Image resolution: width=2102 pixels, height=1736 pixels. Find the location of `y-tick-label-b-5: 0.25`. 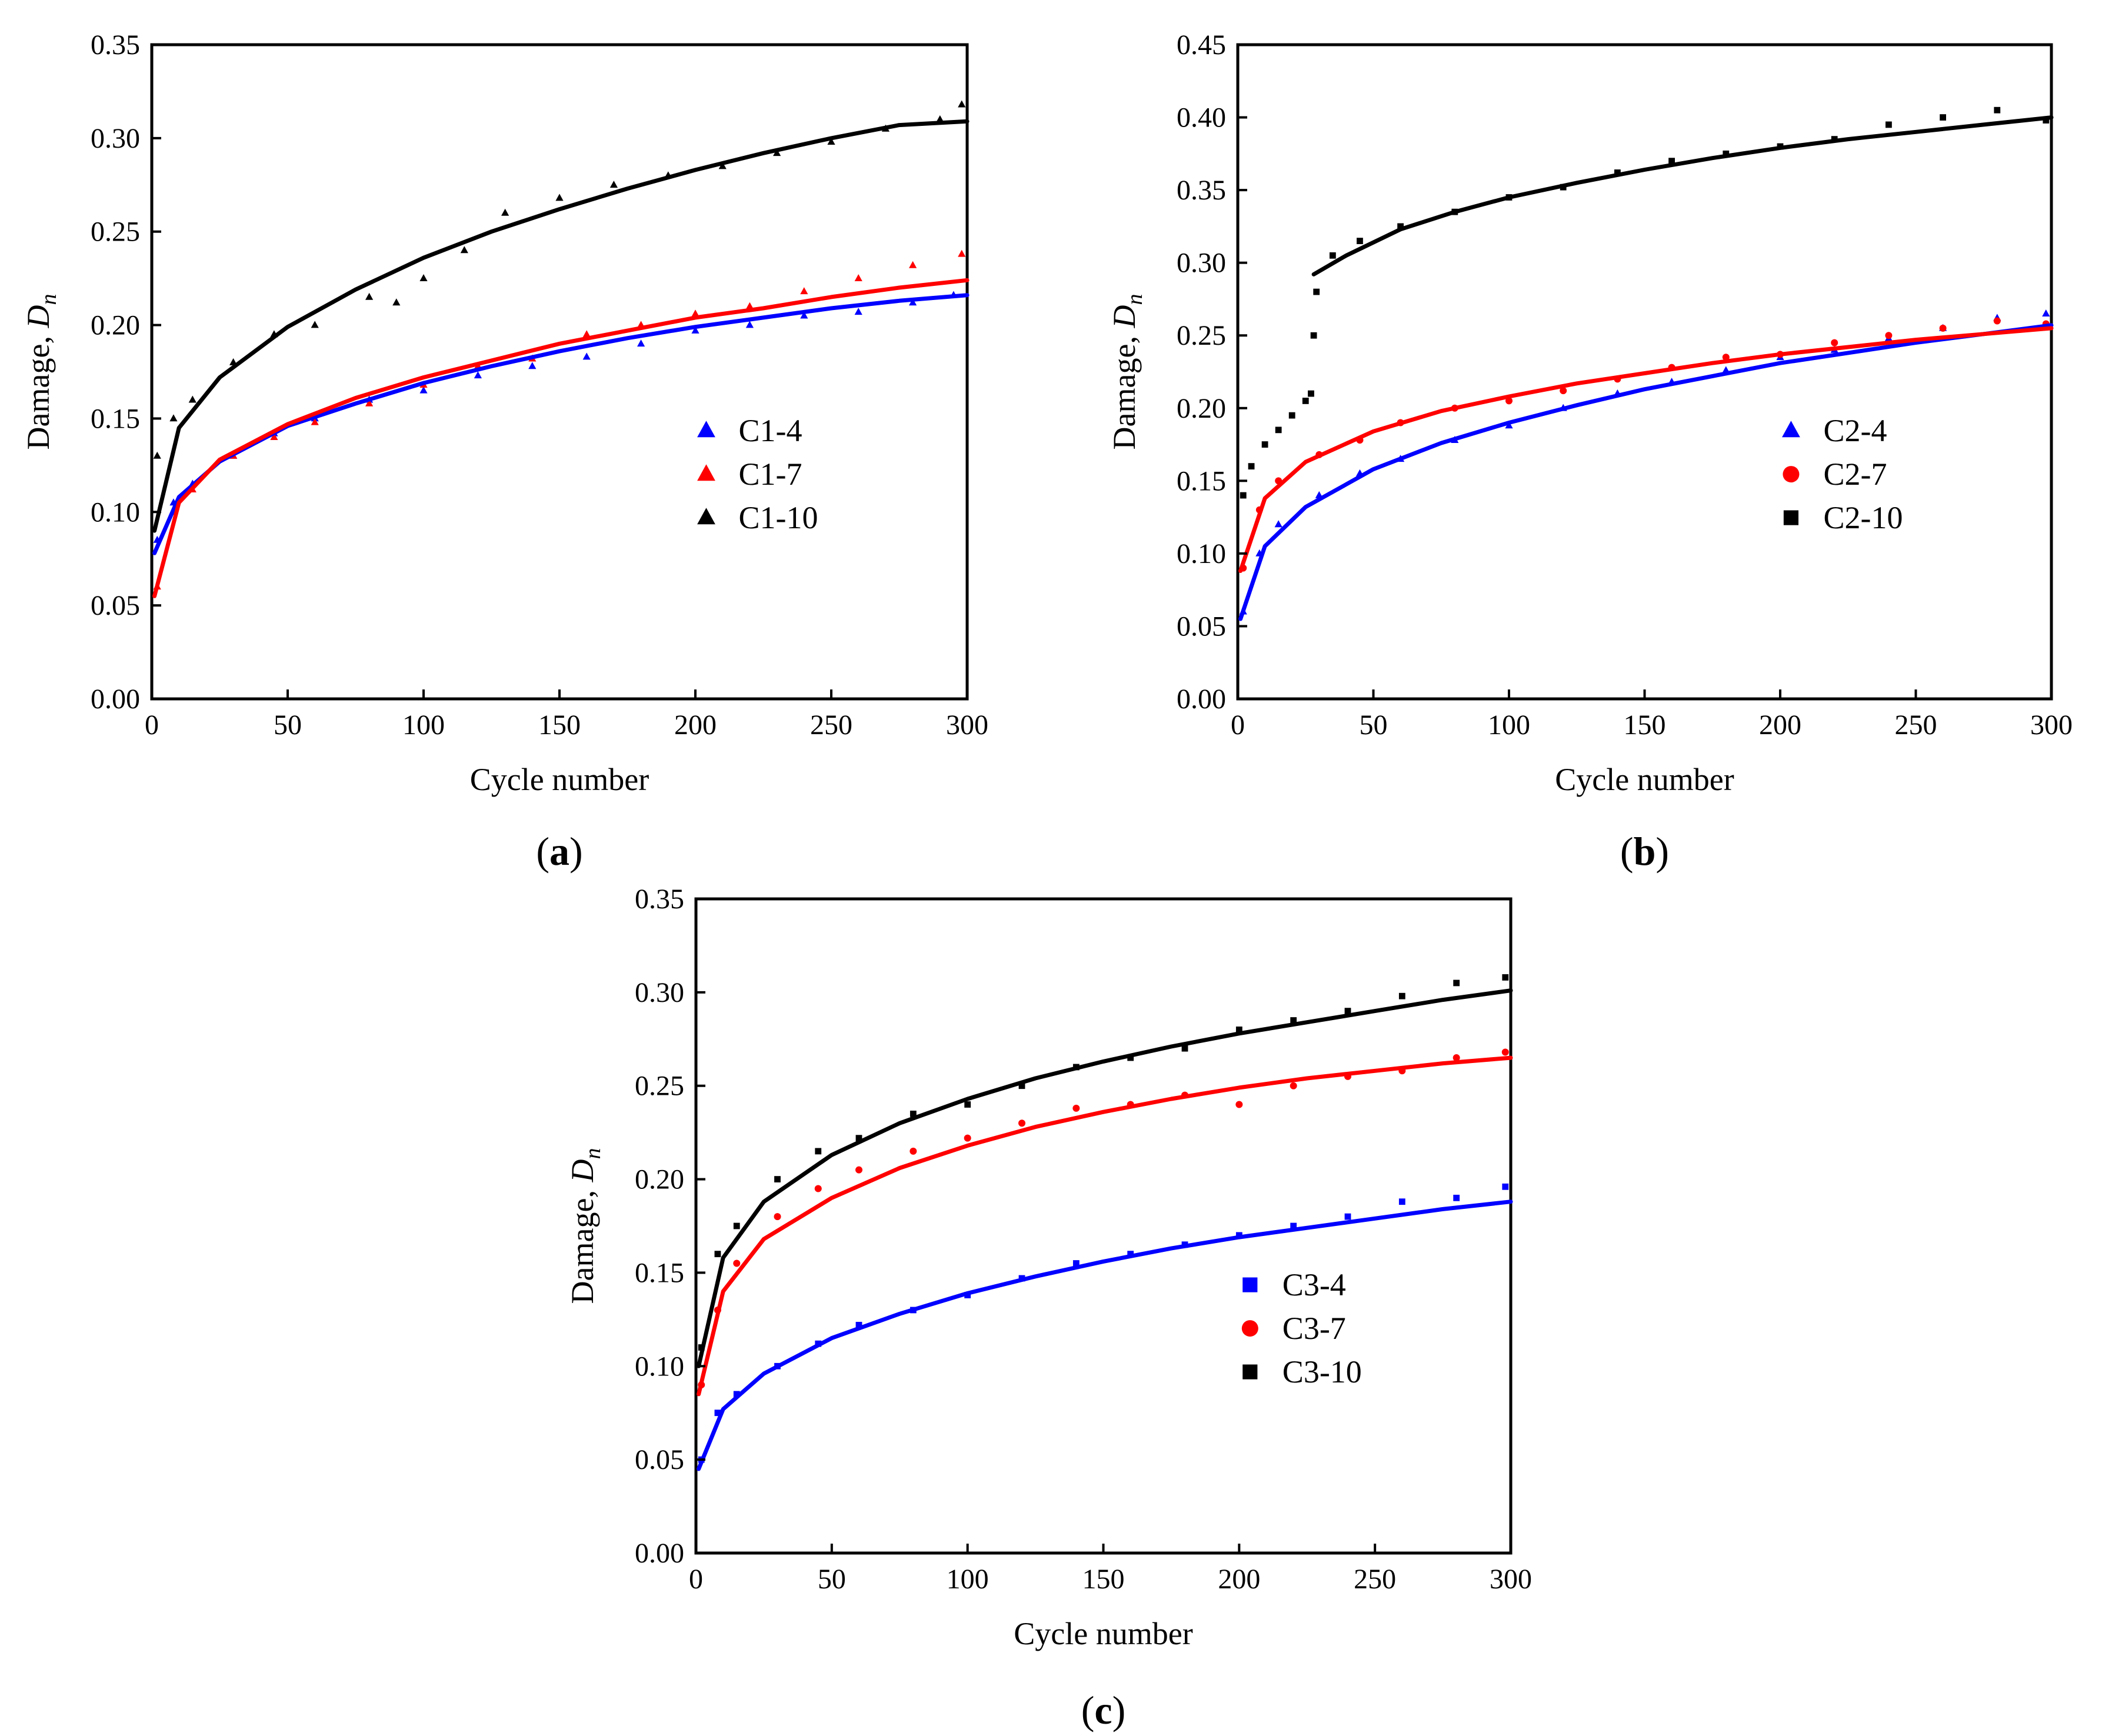

y-tick-label-b-5: 0.25 is located at coordinates (1201, 336).